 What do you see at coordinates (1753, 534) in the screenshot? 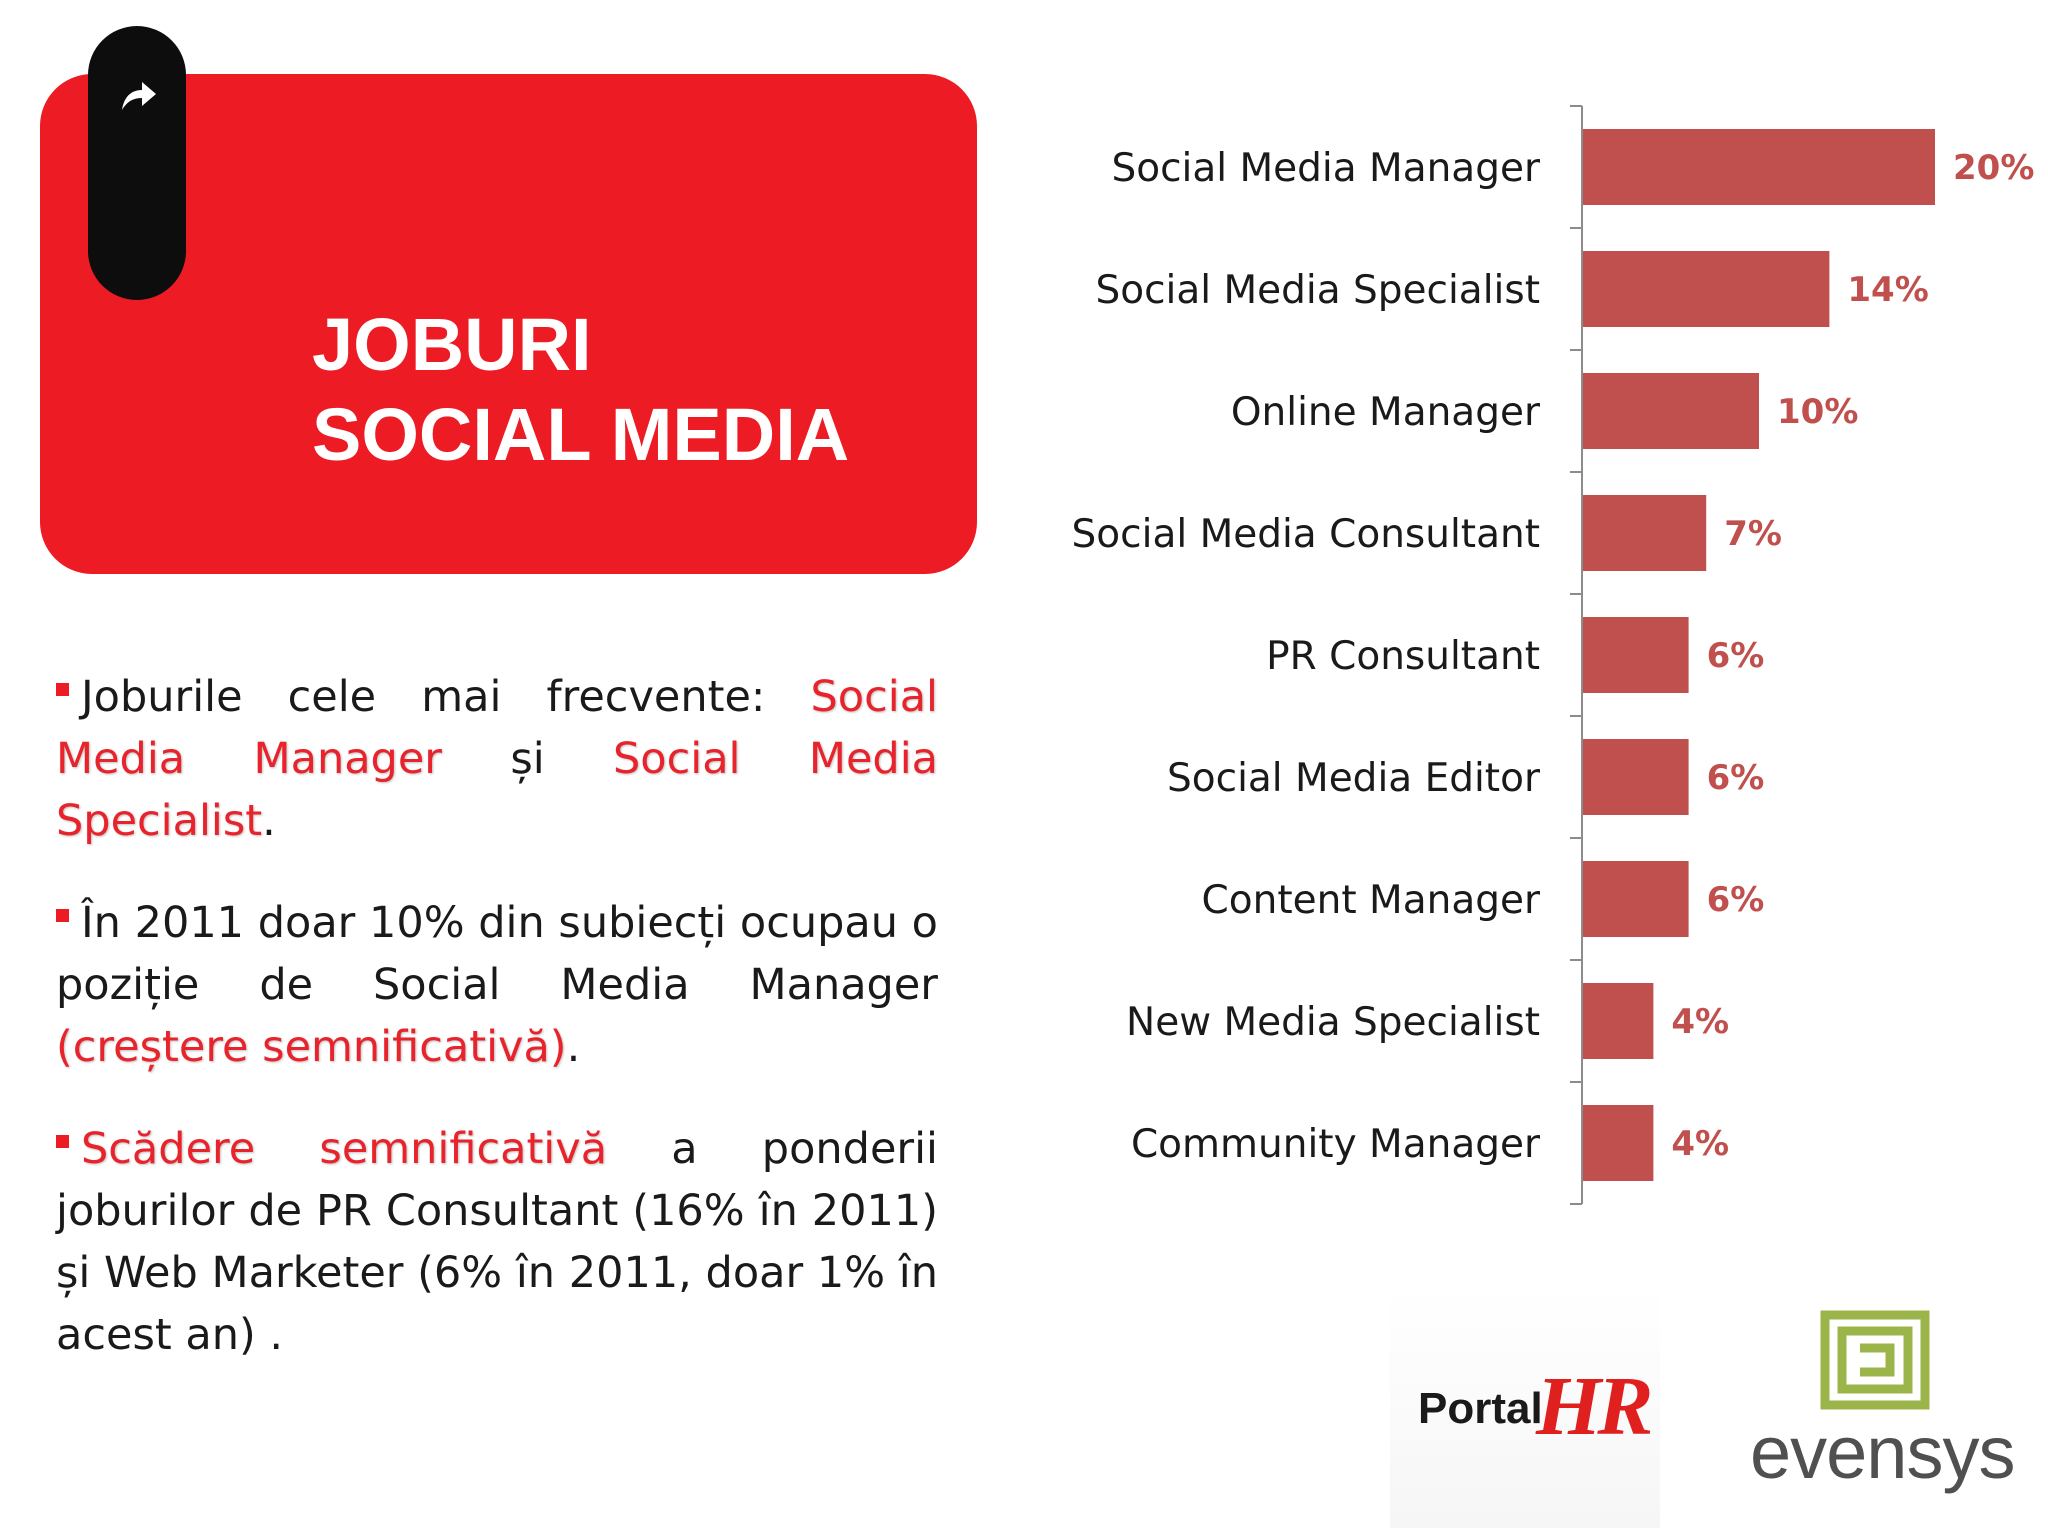
I see `data-label: 7%` at bounding box center [1753, 534].